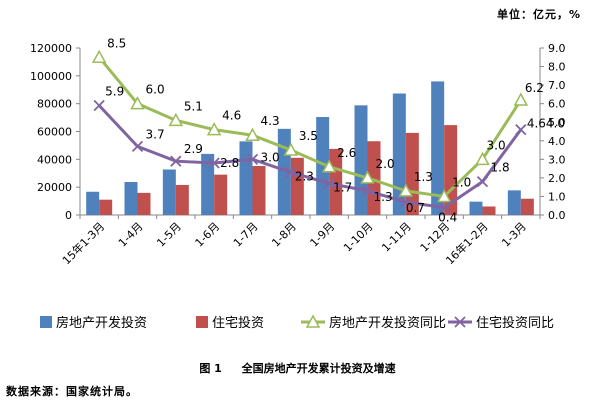 This screenshot has height=407, width=595. Describe the element at coordinates (557, 196) in the screenshot. I see `right-tick-label: 1.0` at that location.